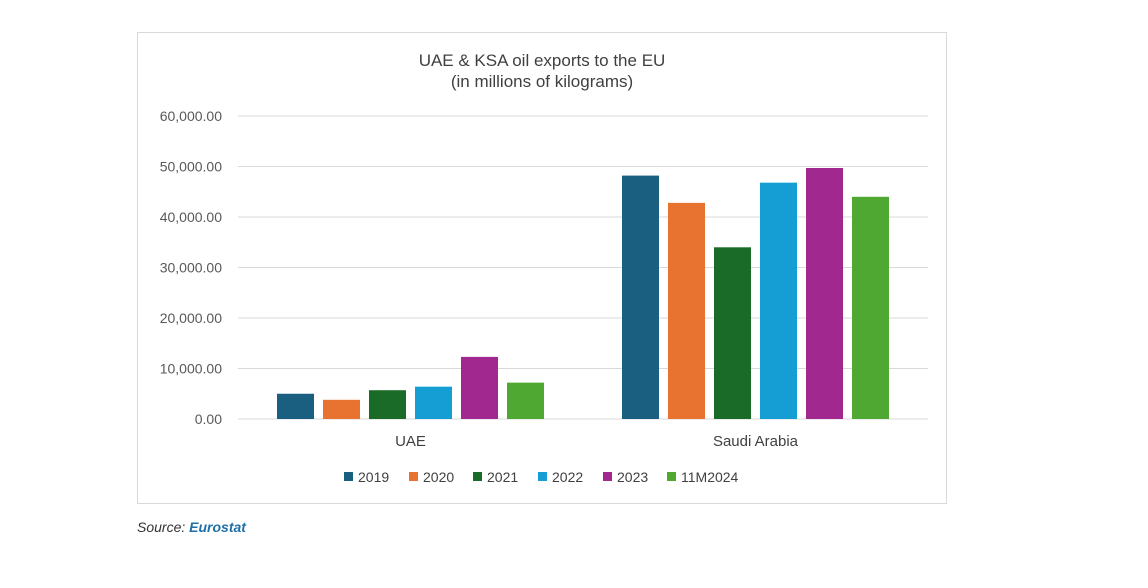  What do you see at coordinates (341, 409) in the screenshot?
I see `bar-2020-uae` at bounding box center [341, 409].